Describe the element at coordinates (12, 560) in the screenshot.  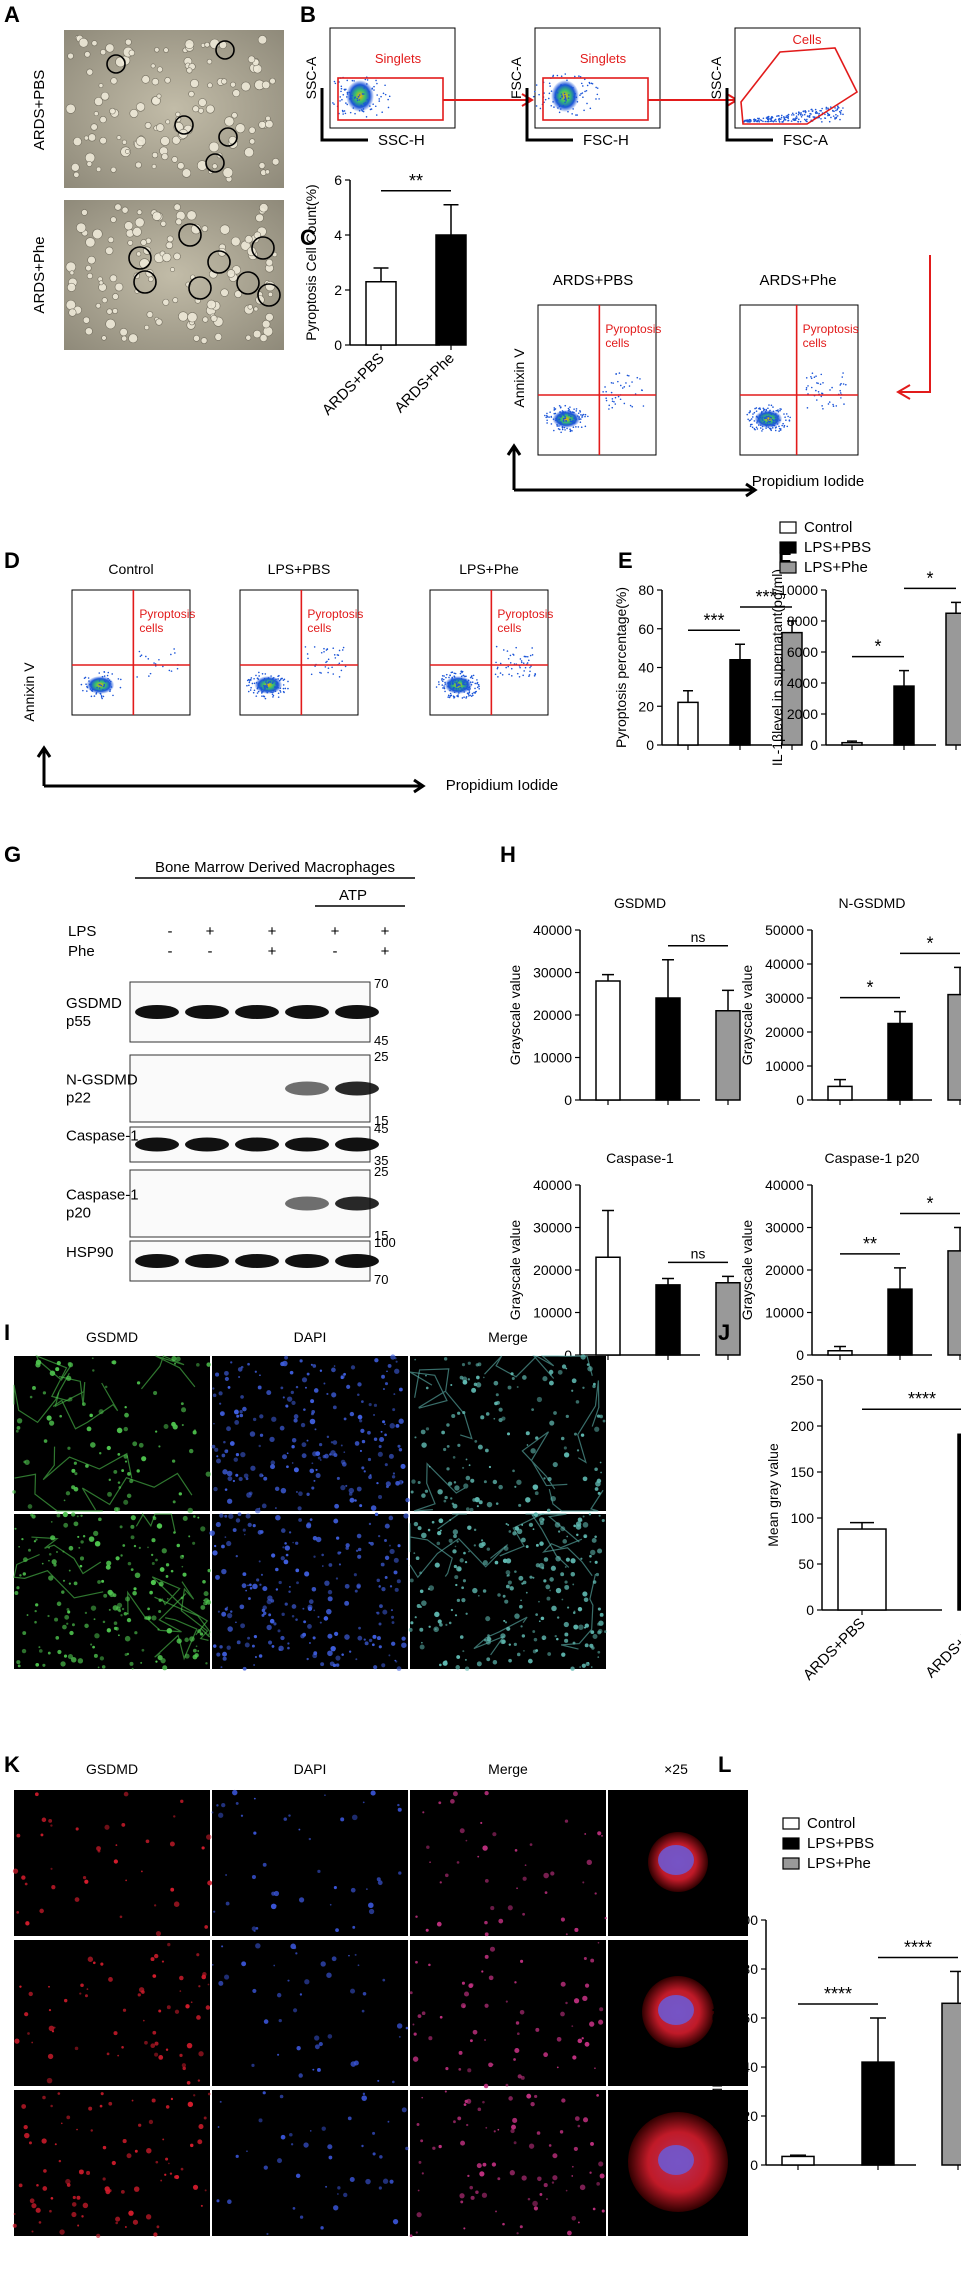
I see `panel-letter-D: D` at that location.